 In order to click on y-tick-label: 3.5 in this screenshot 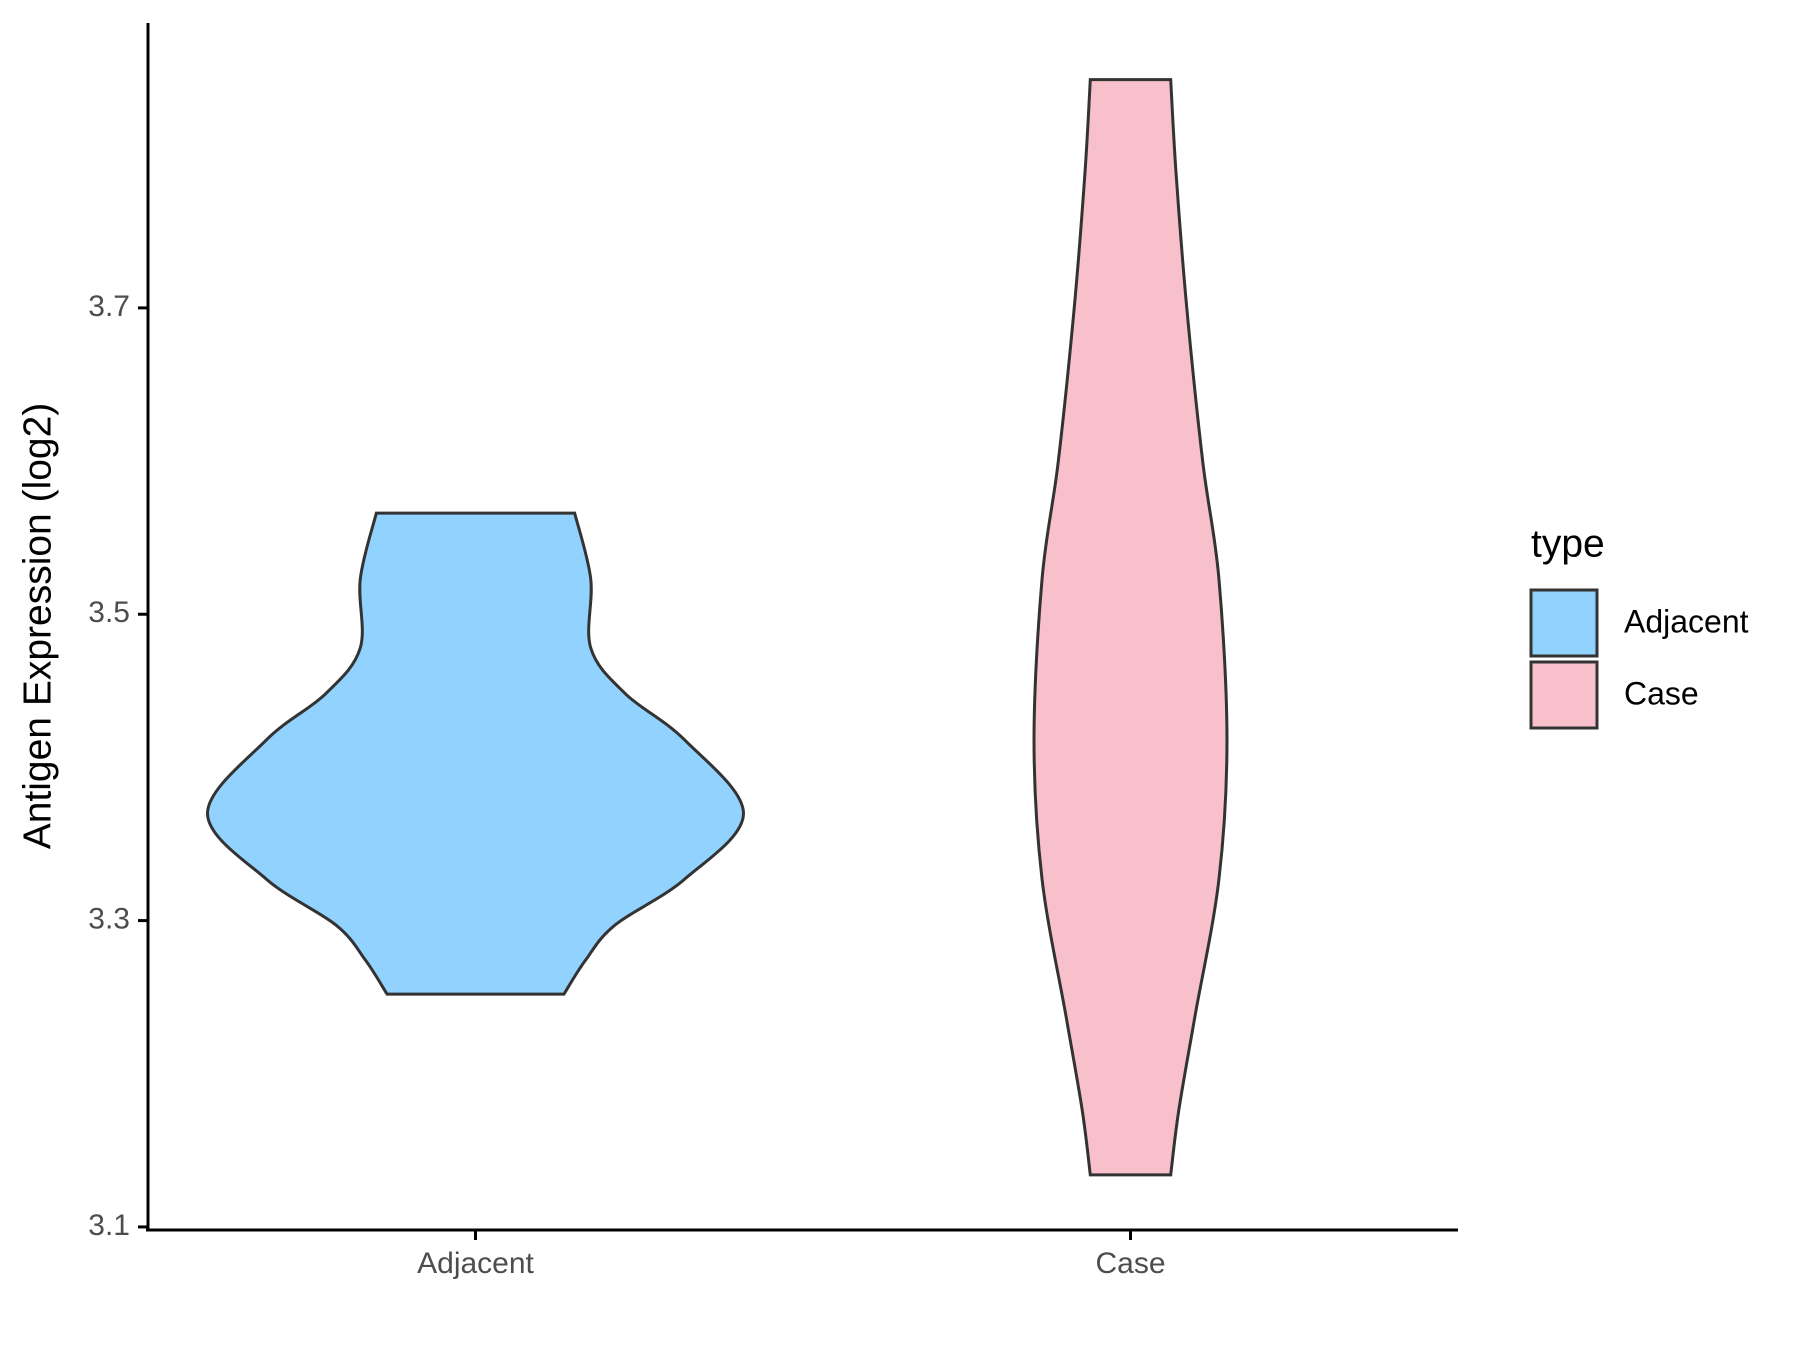, I will do `click(109, 612)`.